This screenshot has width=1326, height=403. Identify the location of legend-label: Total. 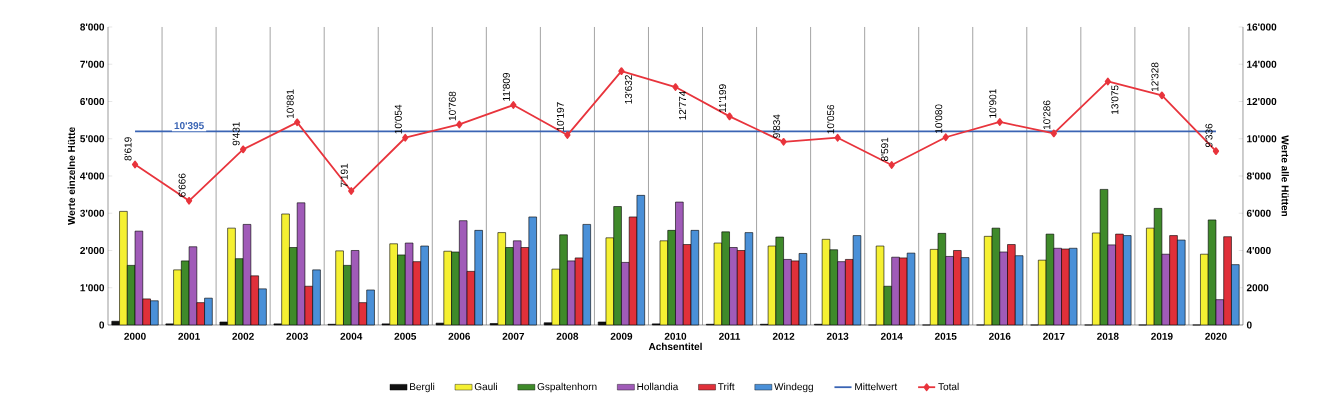
(948, 386).